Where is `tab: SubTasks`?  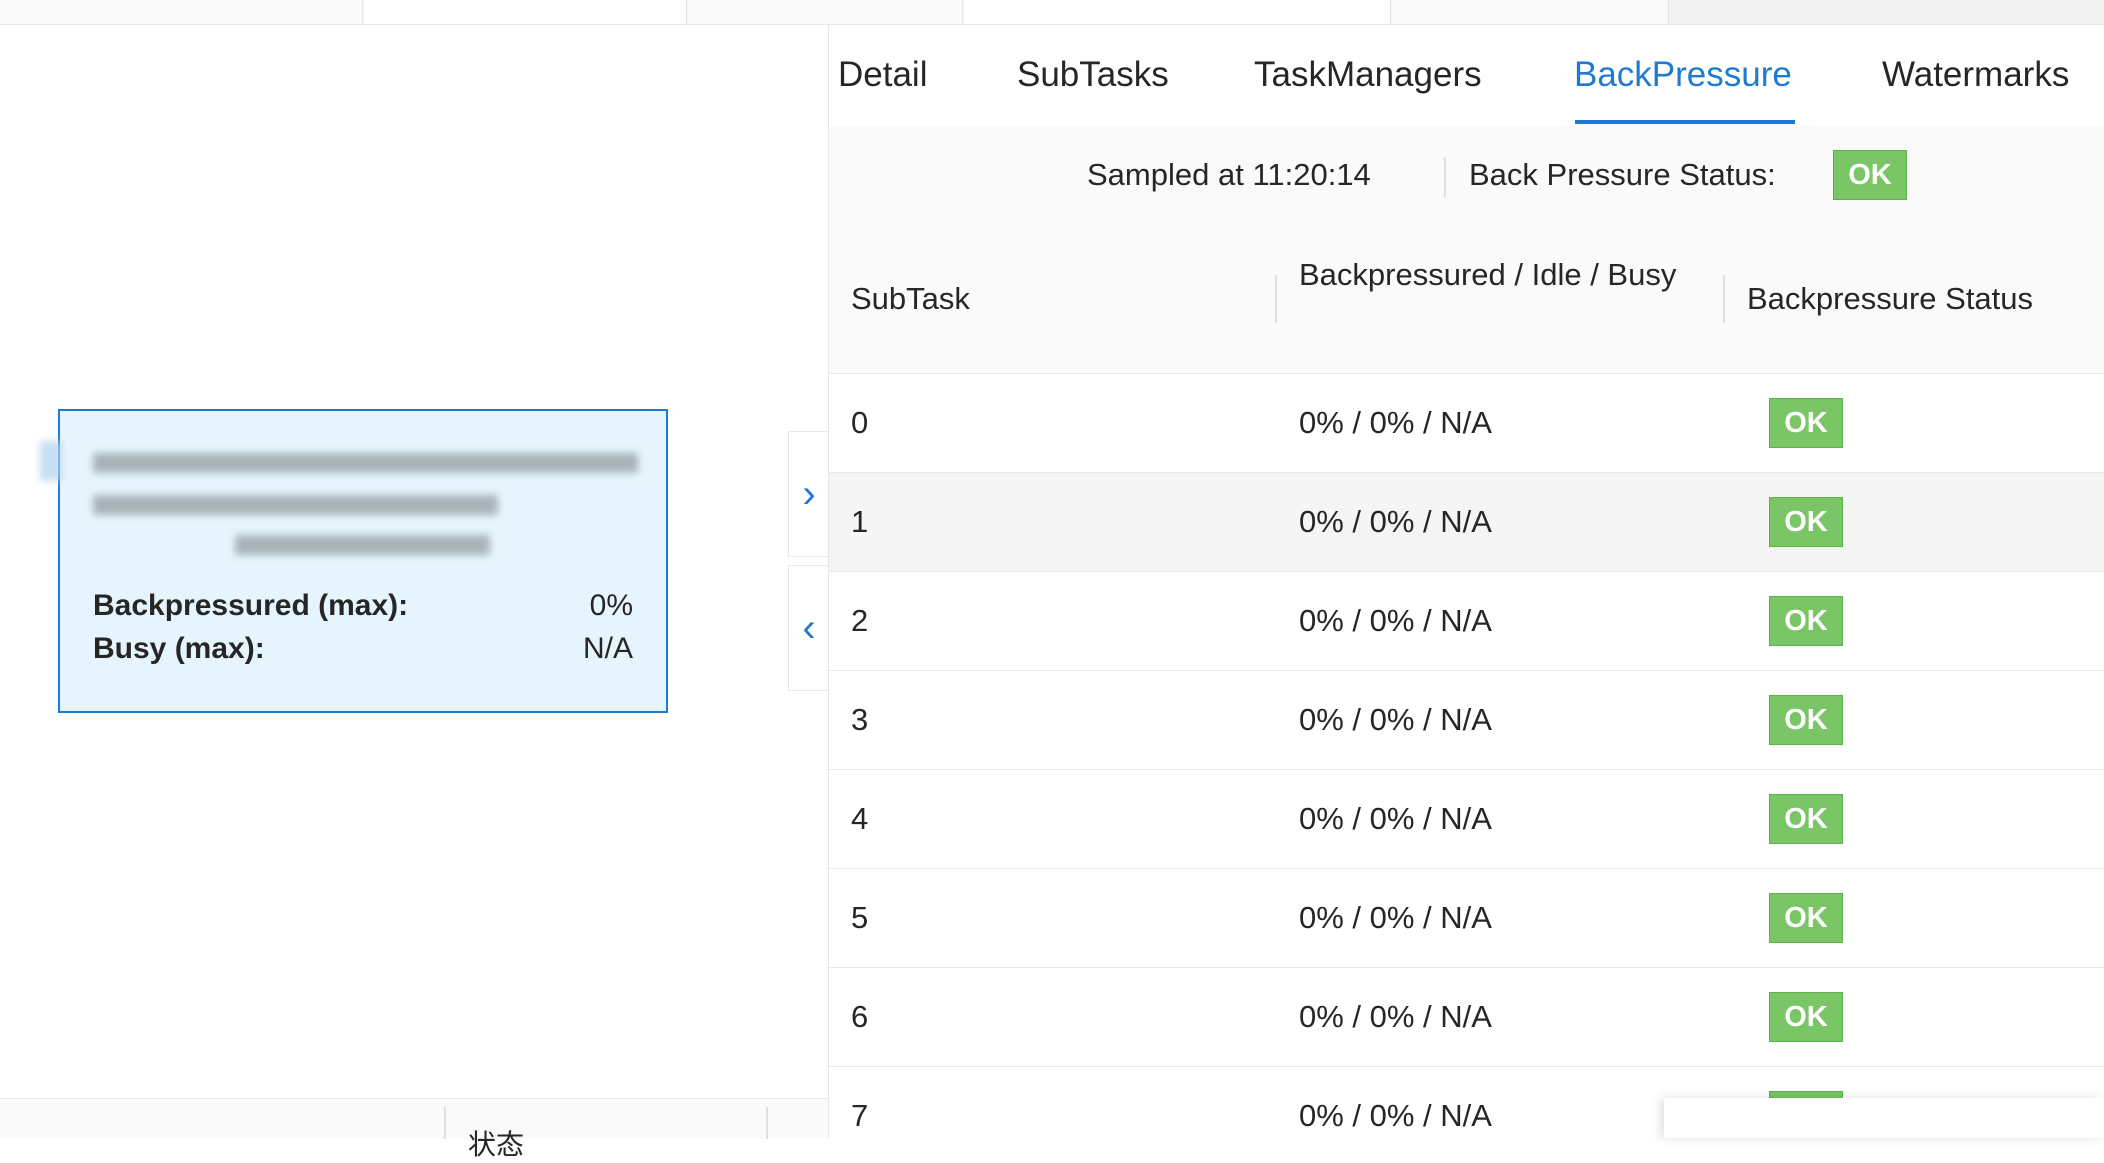
tab: SubTasks is located at coordinates (1093, 74).